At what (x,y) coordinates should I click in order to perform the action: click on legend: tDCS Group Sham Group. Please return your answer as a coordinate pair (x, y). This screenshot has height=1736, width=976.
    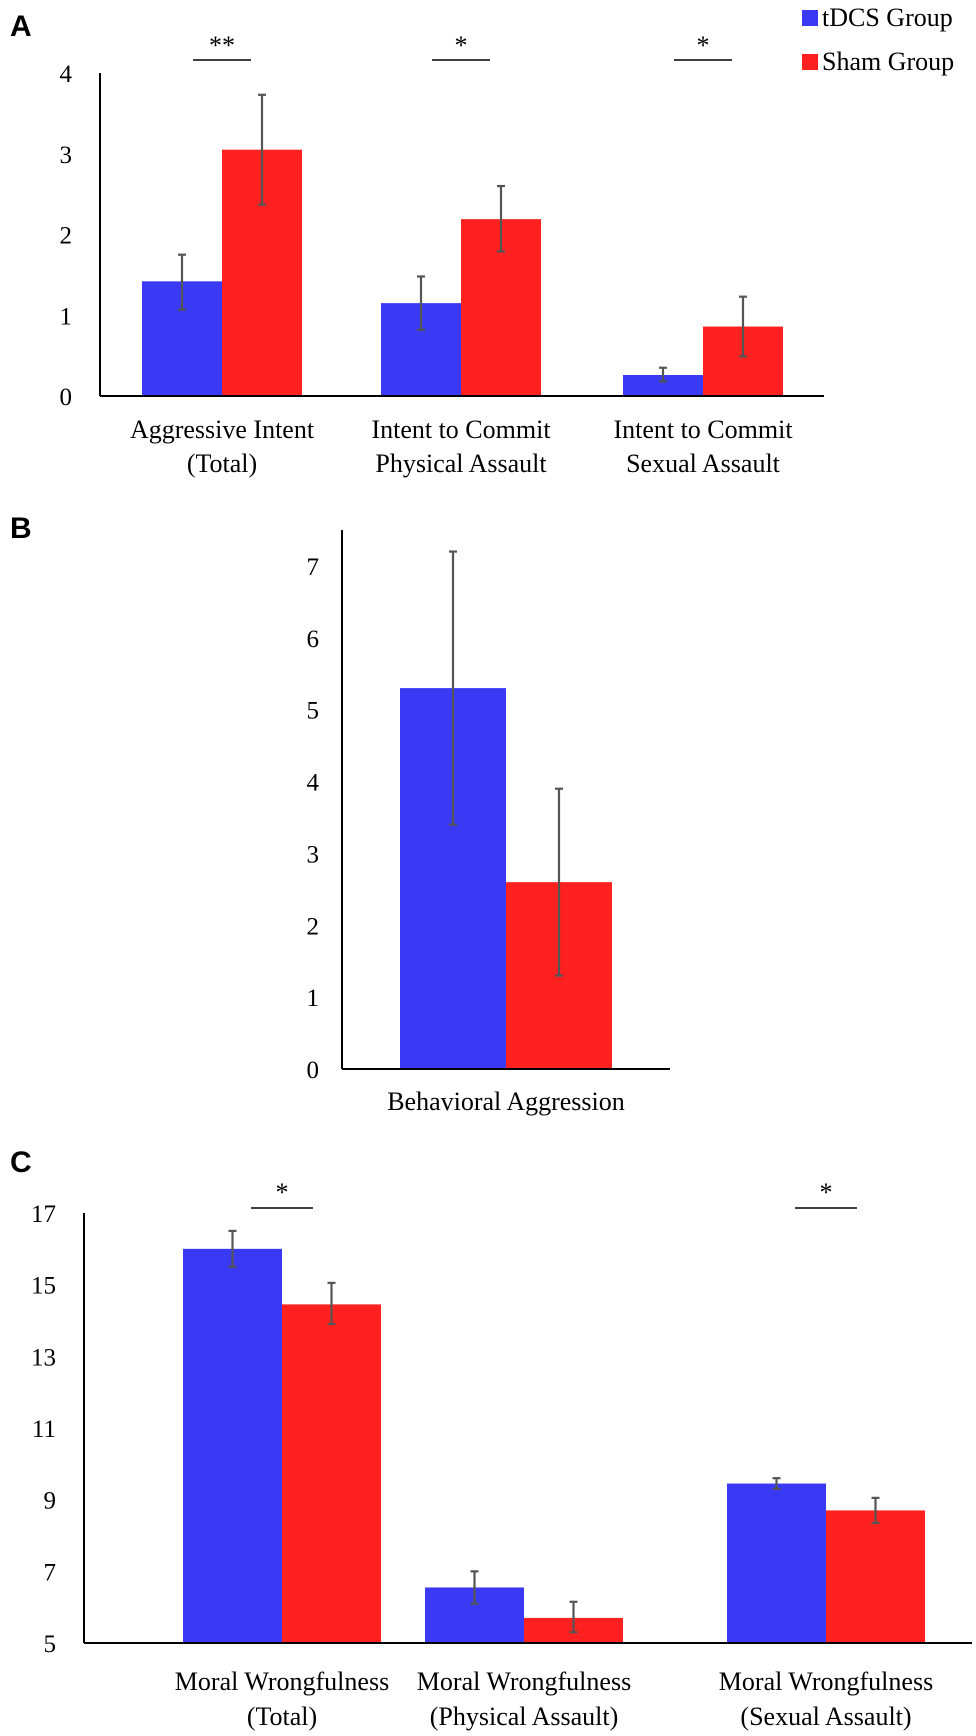
    Looking at the image, I should click on (878, 39).